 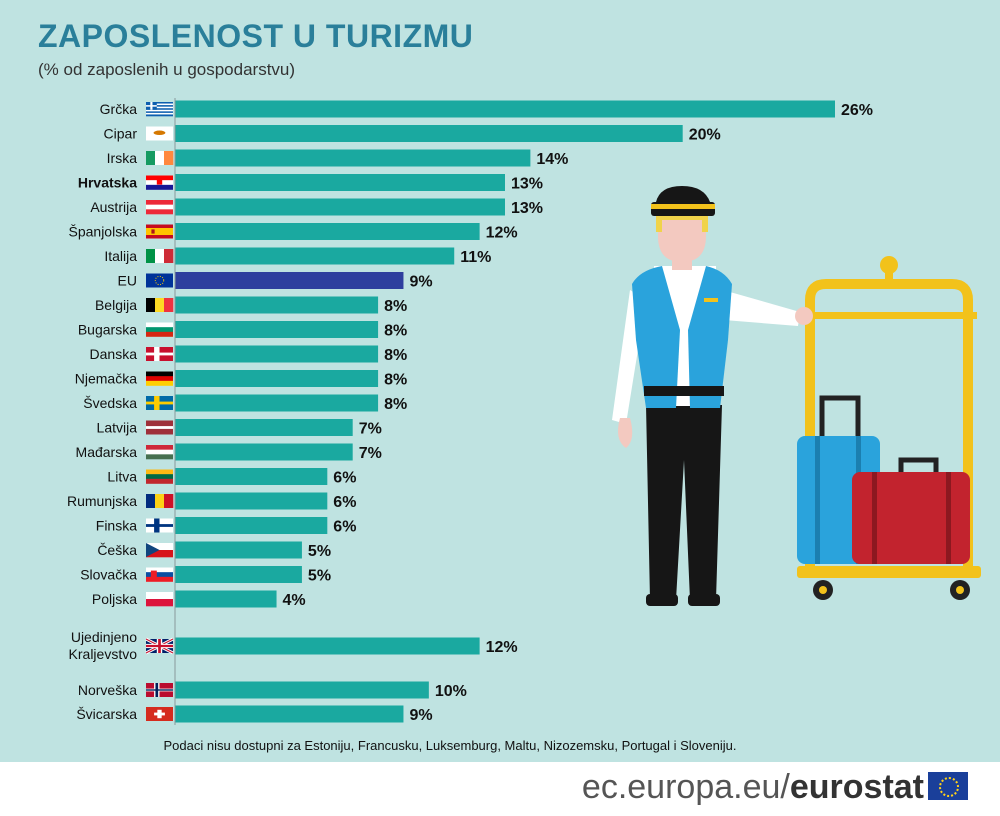 What do you see at coordinates (107, 183) in the screenshot?
I see `category-label: Hrvatska` at bounding box center [107, 183].